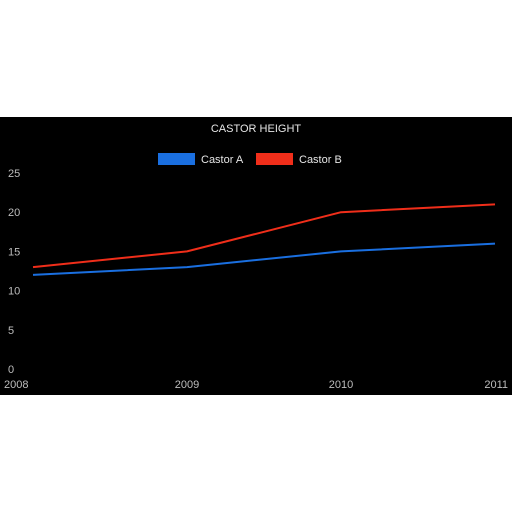 This screenshot has width=512, height=512. What do you see at coordinates (14, 213) in the screenshot?
I see `y-tick-label: 20` at bounding box center [14, 213].